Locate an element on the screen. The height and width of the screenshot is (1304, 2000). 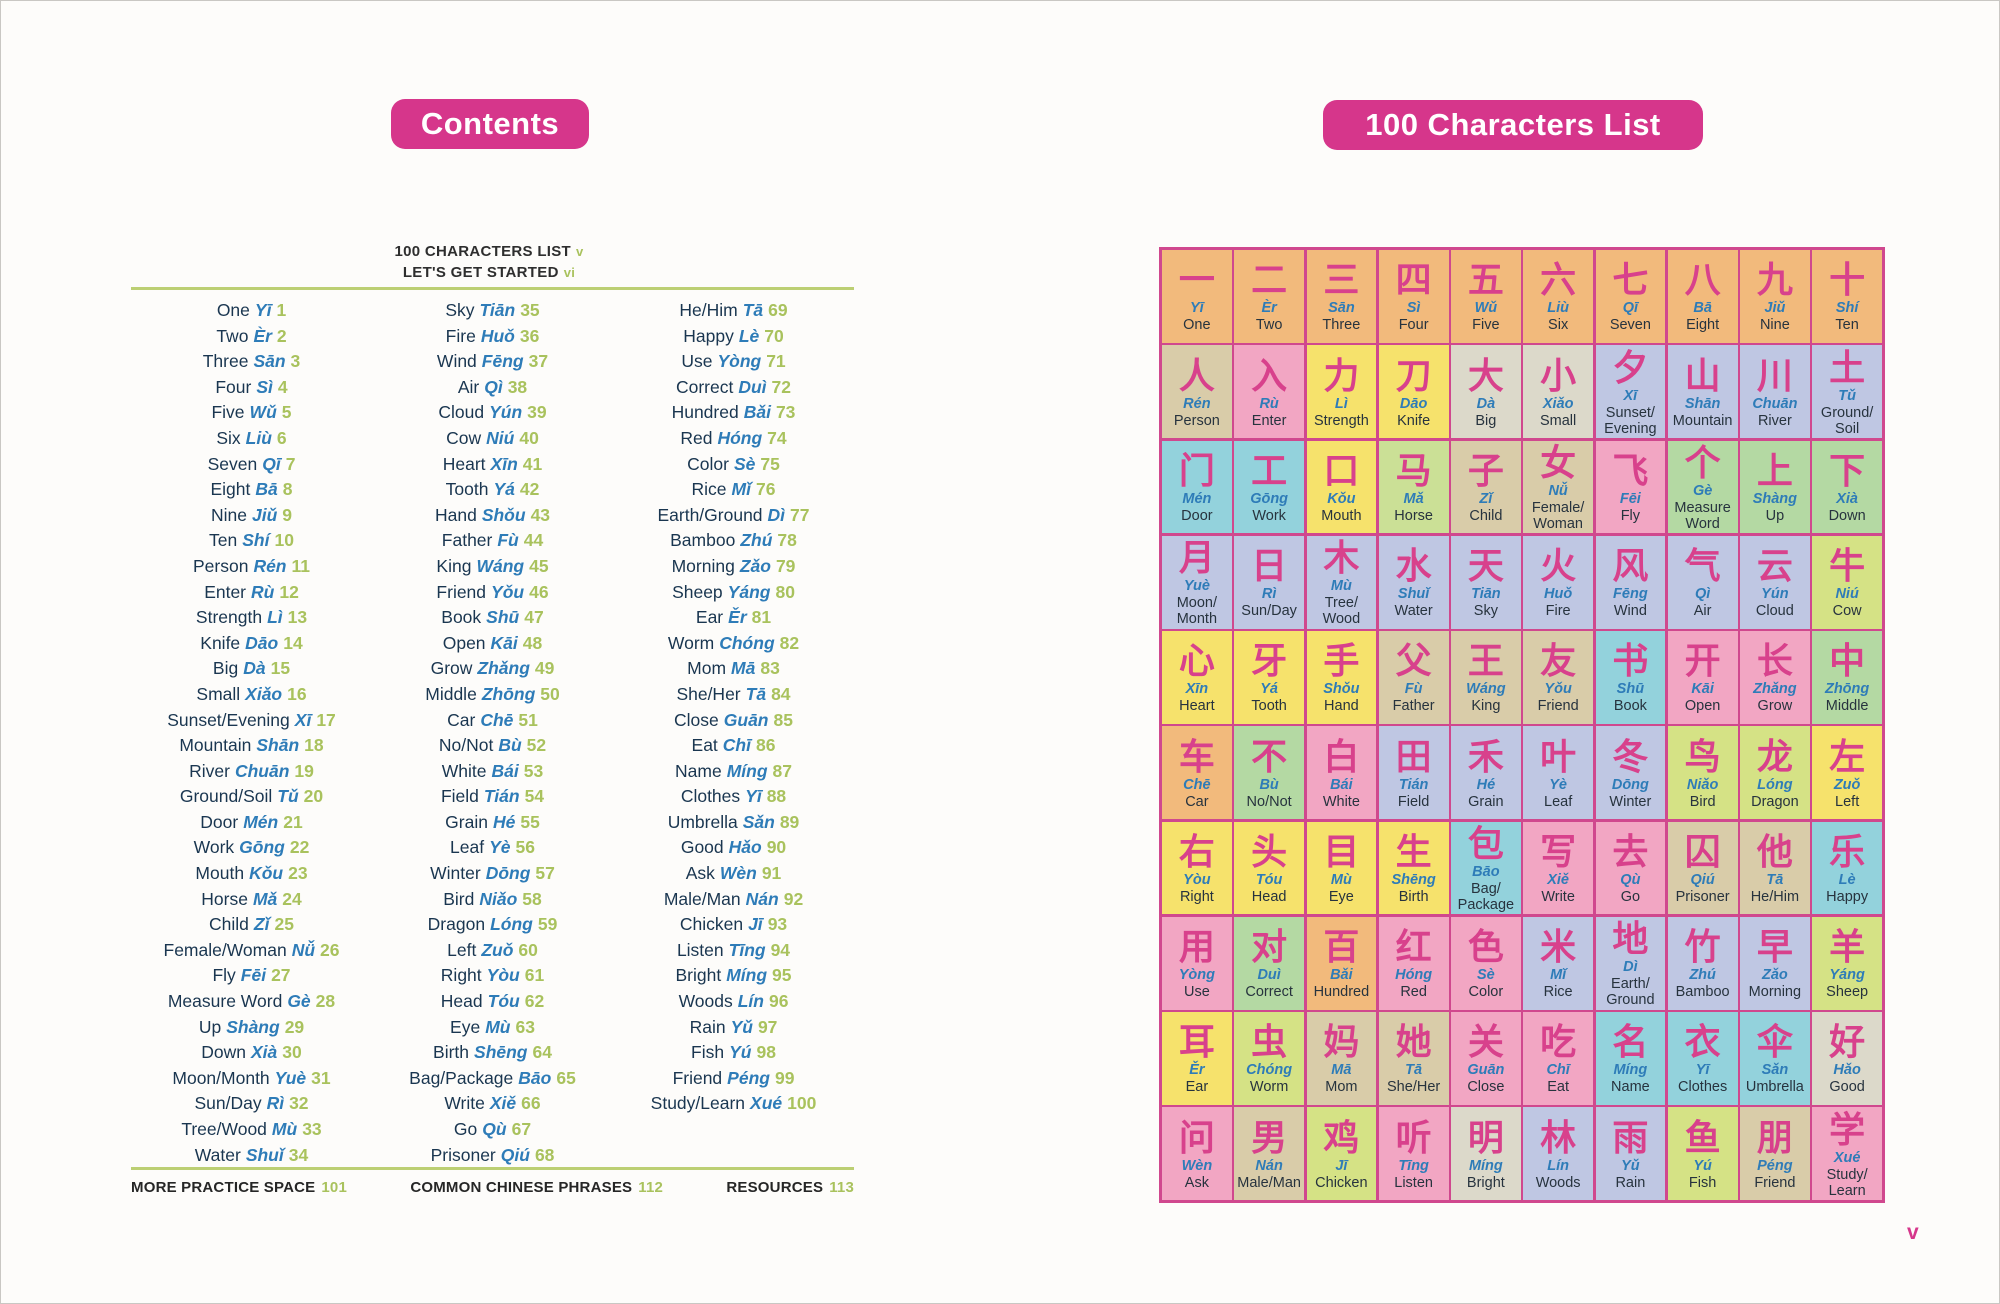
toc-entry-page: 5 is located at coordinates (286, 412).